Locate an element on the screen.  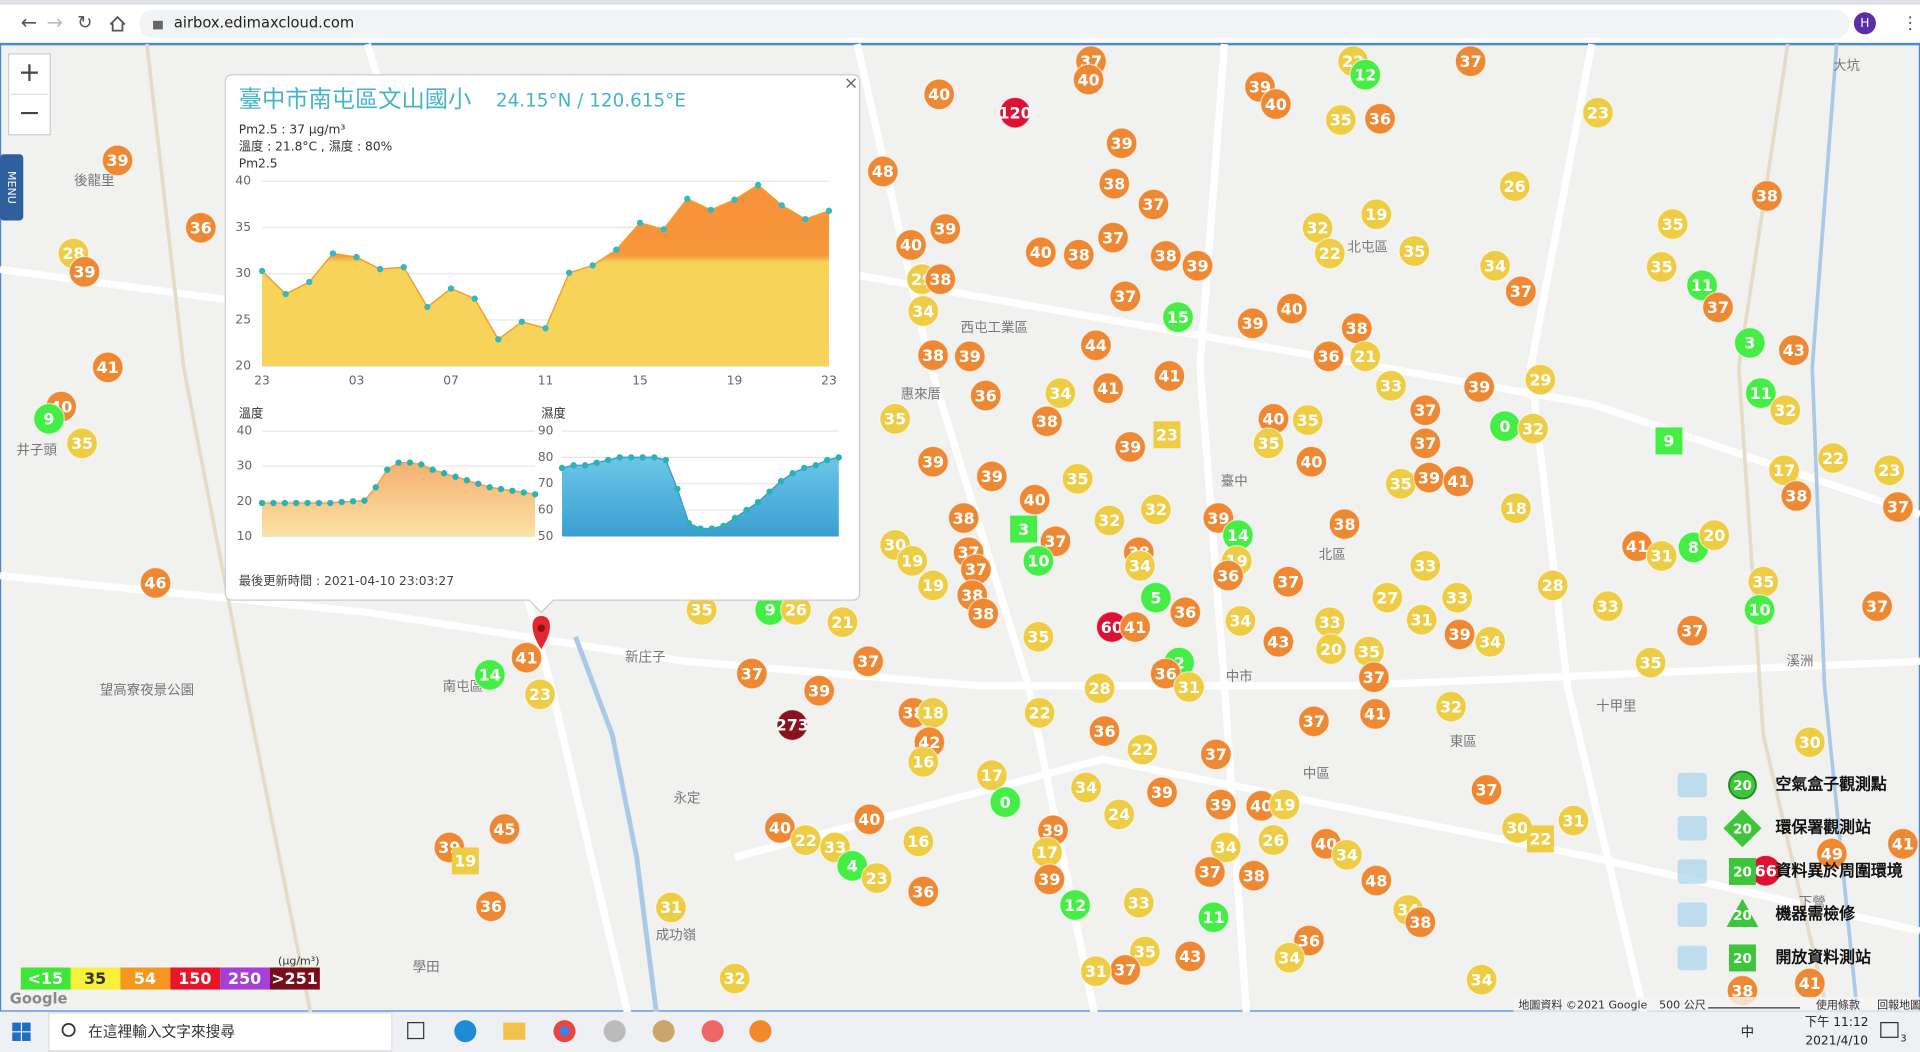
station-marker: 14 is located at coordinates (489, 674).